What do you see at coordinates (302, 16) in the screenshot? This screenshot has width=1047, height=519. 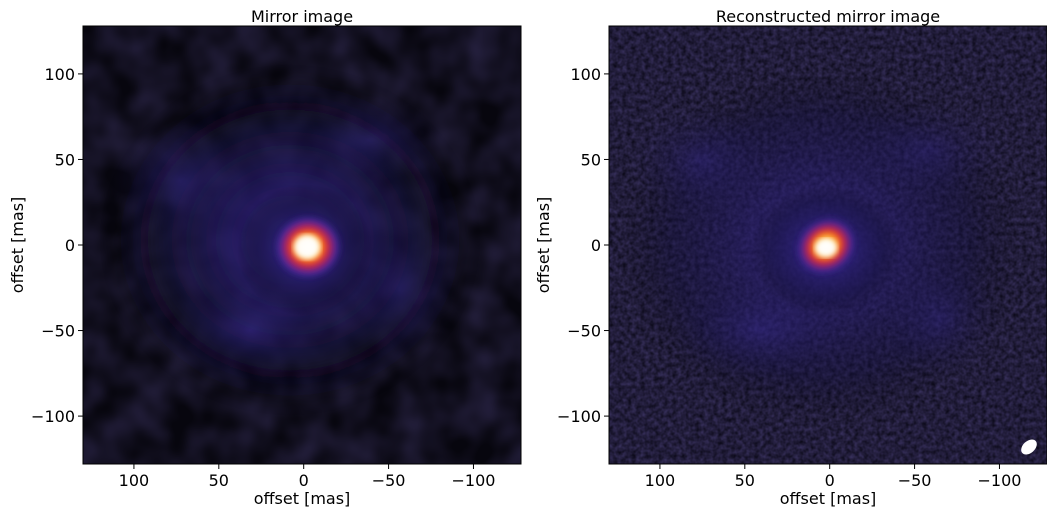 I see `panel-title: Mirror image` at bounding box center [302, 16].